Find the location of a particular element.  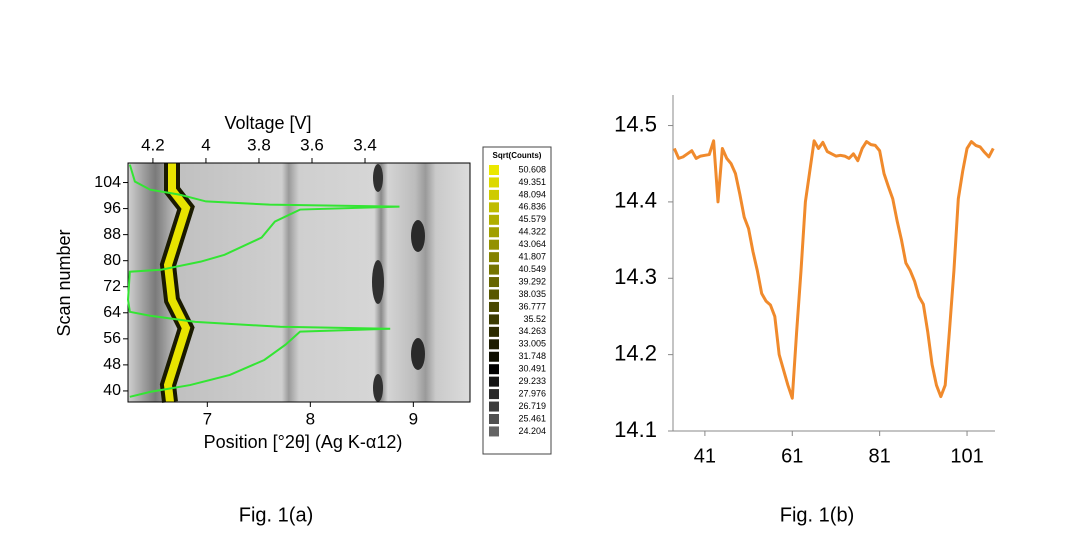

colorbar-label: 33.005 is located at coordinates (532, 344).